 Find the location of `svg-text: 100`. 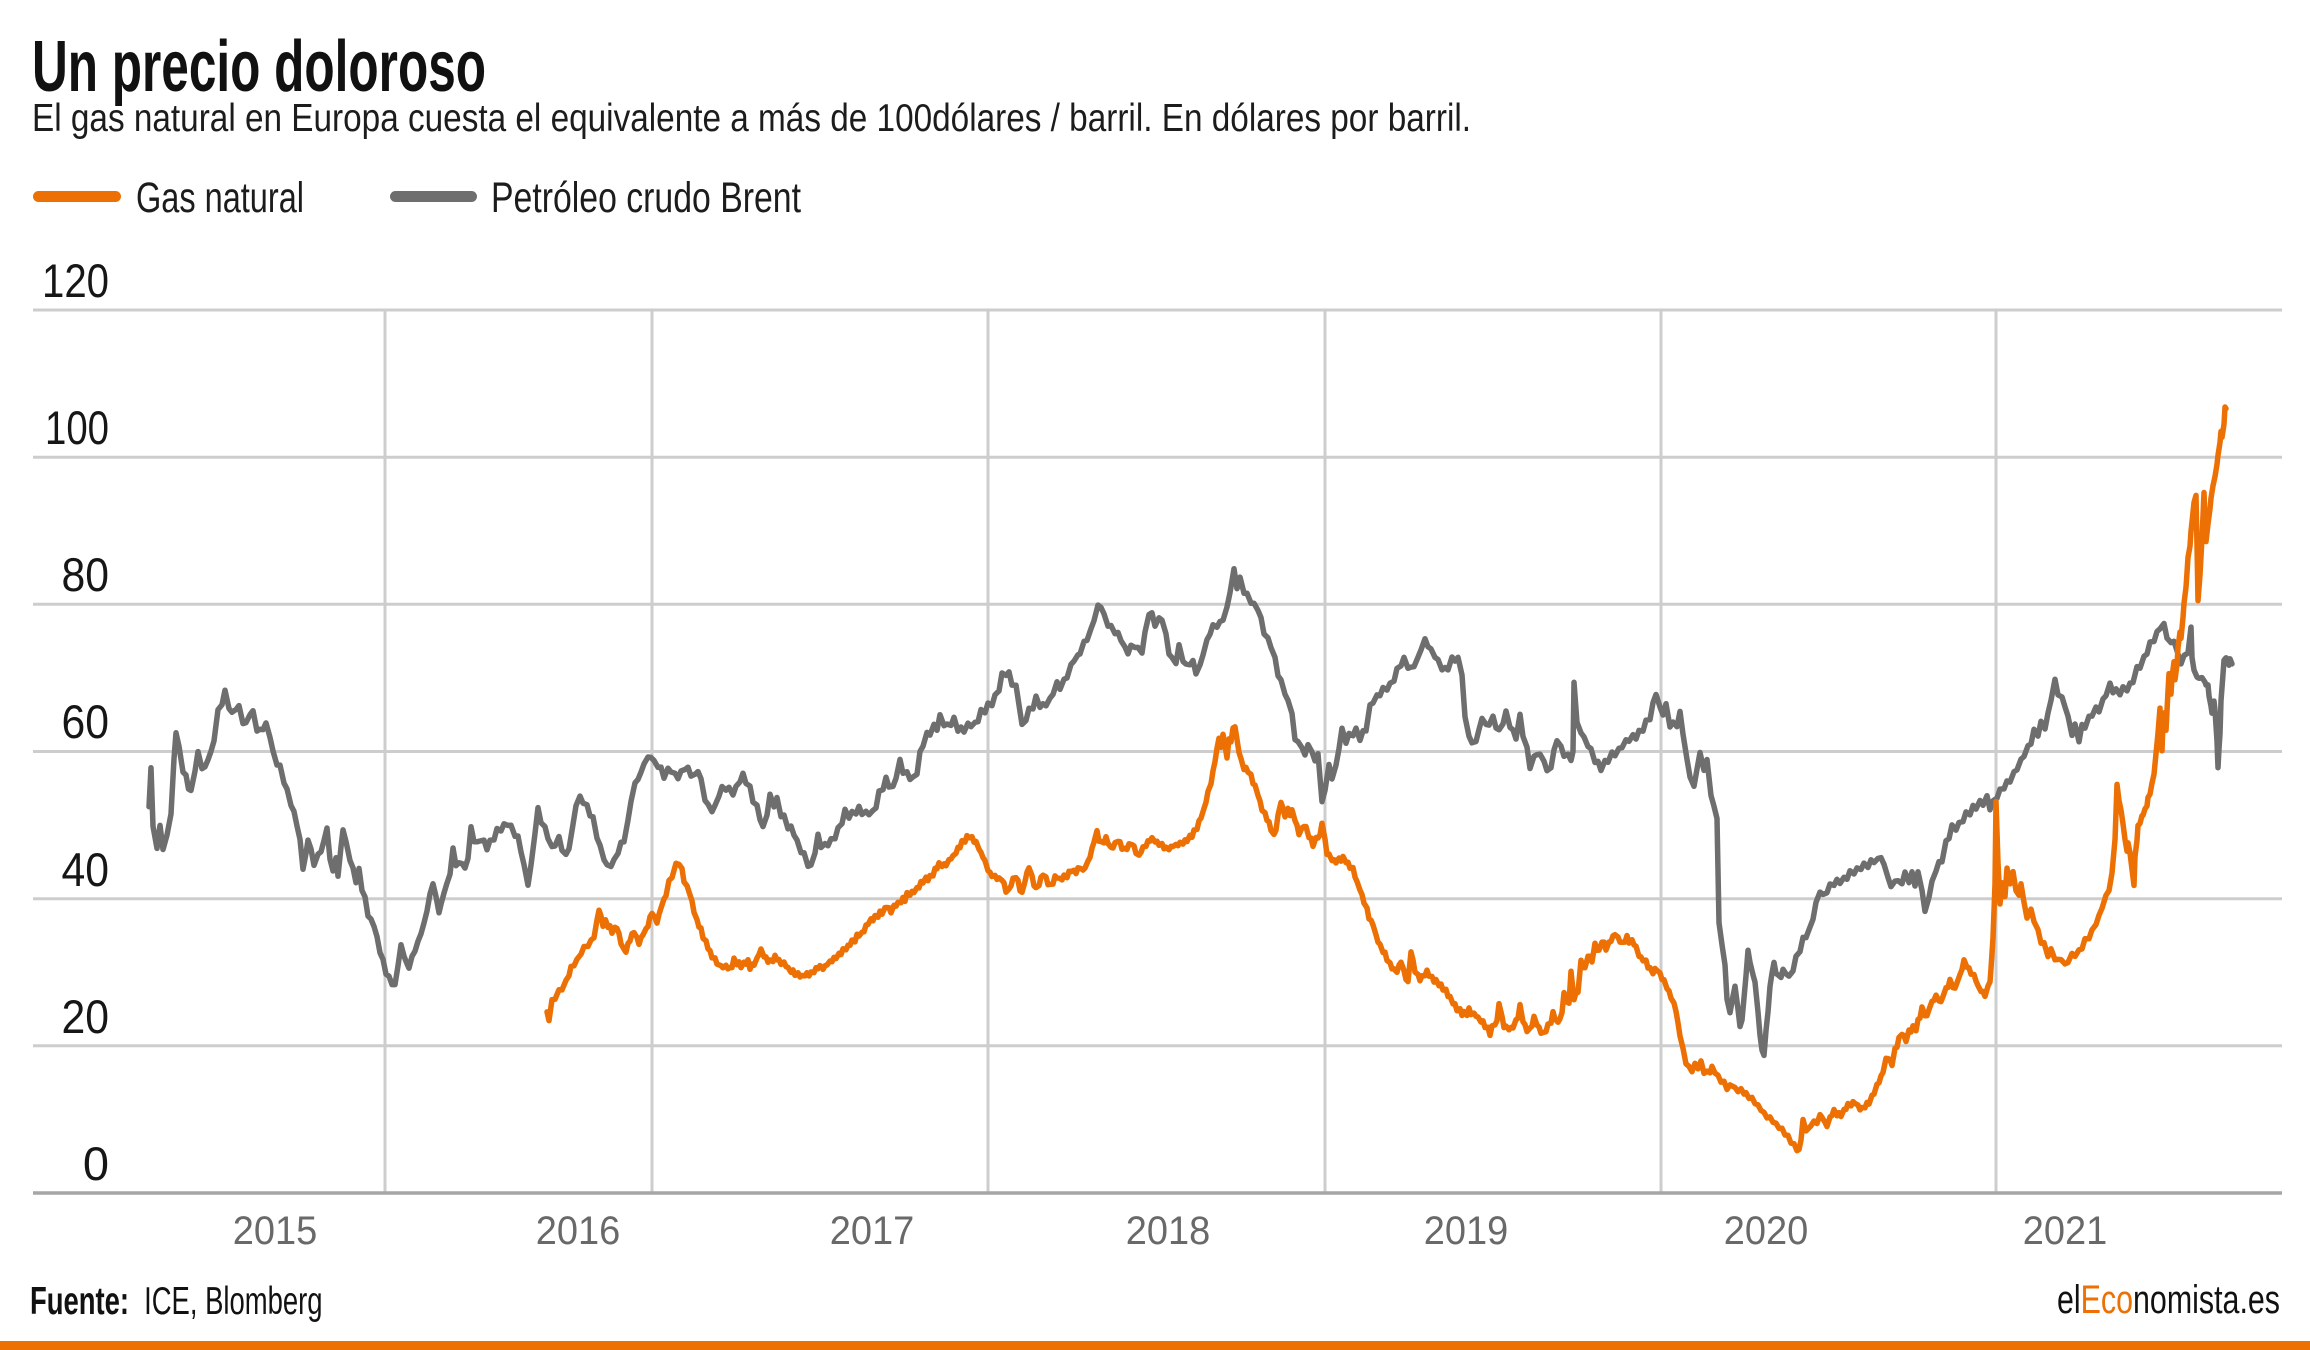

svg-text: 100 is located at coordinates (77, 427).